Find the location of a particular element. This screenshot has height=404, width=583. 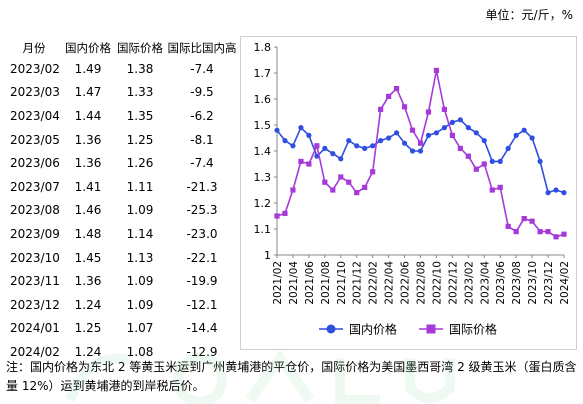

x-tick-label: 2021/04 is located at coordinates (294, 283).